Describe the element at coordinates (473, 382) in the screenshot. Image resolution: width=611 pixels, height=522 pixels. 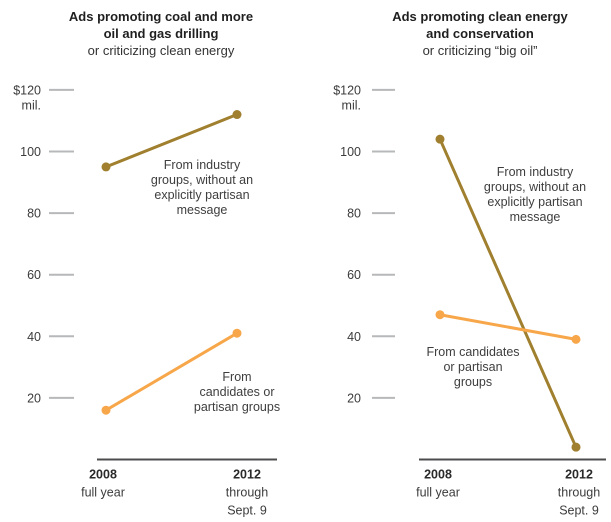
I see `series-label-candidates: groups` at that location.